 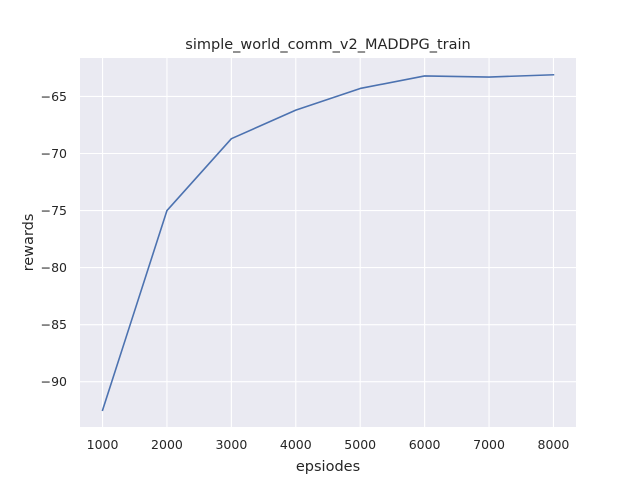 I want to click on x-tick-label: 1000, so click(x=103, y=444).